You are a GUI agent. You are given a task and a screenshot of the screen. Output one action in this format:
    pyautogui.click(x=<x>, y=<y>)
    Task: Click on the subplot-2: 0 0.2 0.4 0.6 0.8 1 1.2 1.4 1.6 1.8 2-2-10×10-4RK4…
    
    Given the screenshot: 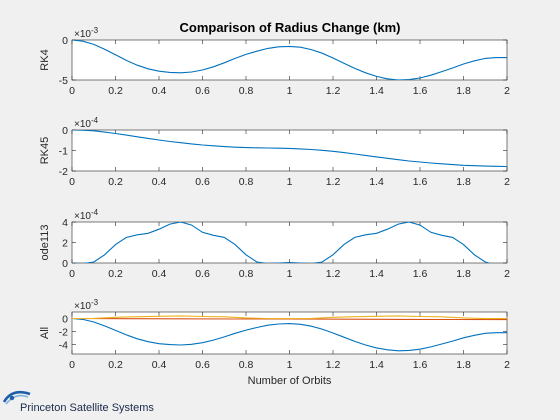 What is the action you would take?
    pyautogui.click(x=274, y=152)
    